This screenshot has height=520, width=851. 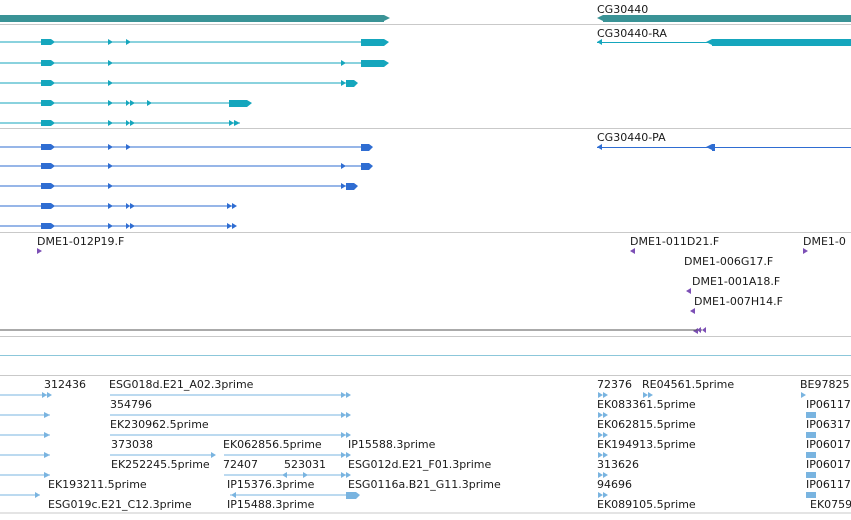 I want to click on est-label: IP15376.3prime, so click(x=271, y=484).